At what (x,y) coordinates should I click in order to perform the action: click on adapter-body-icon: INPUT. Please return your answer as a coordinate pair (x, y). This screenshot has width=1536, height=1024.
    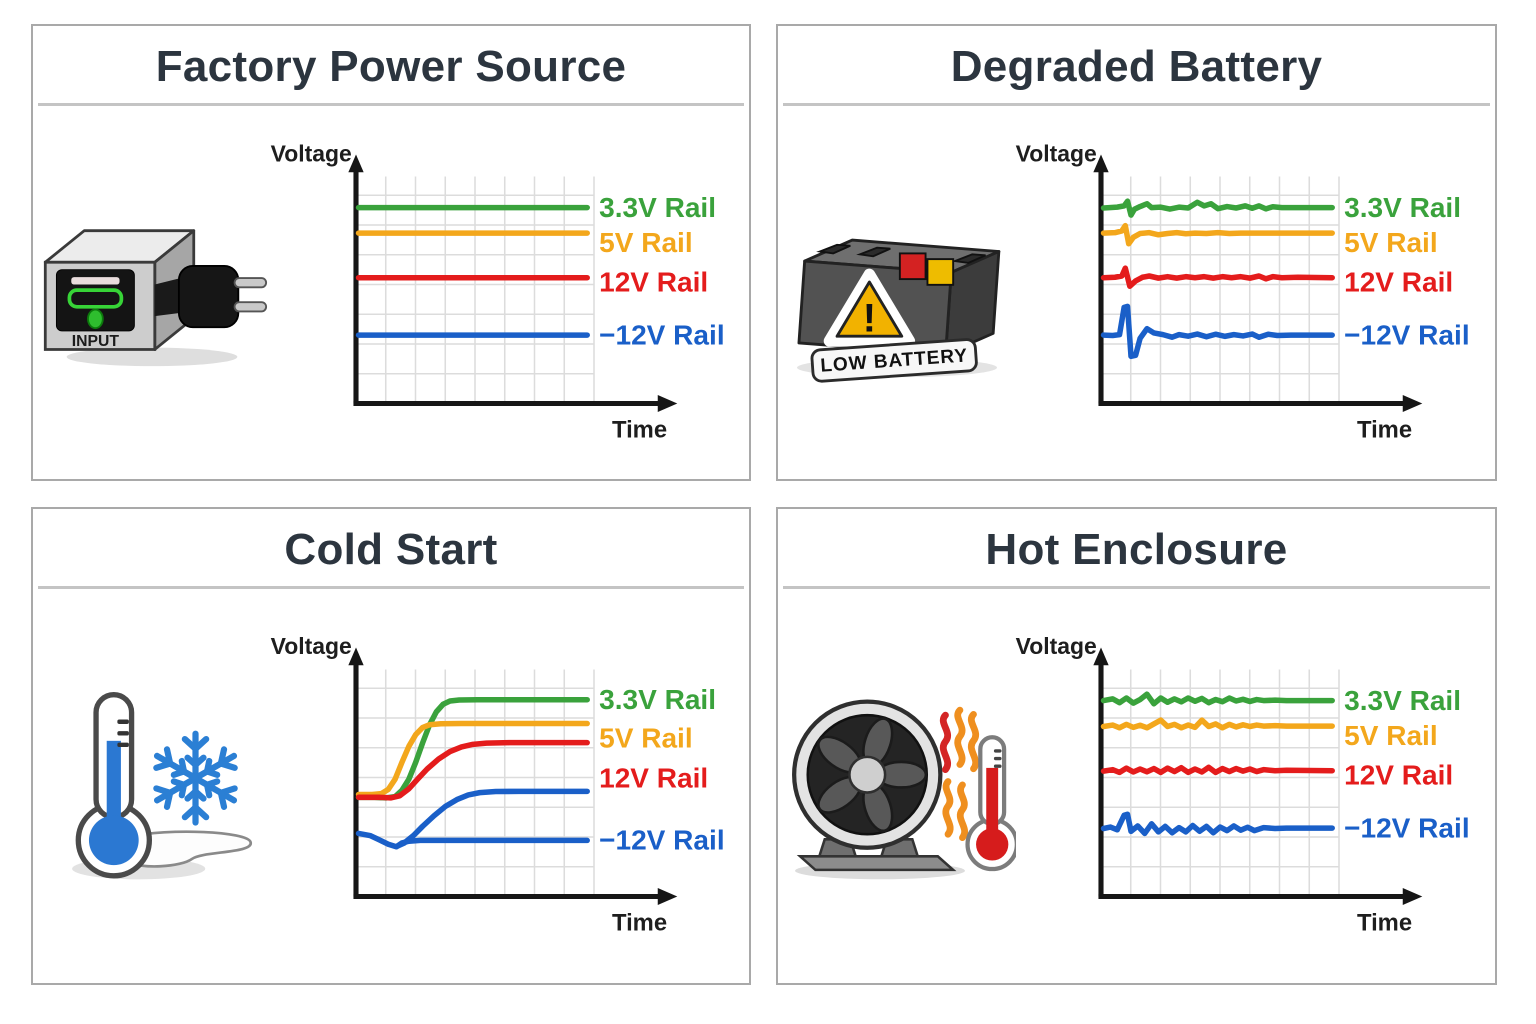
    Looking at the image, I should click on (119, 289).